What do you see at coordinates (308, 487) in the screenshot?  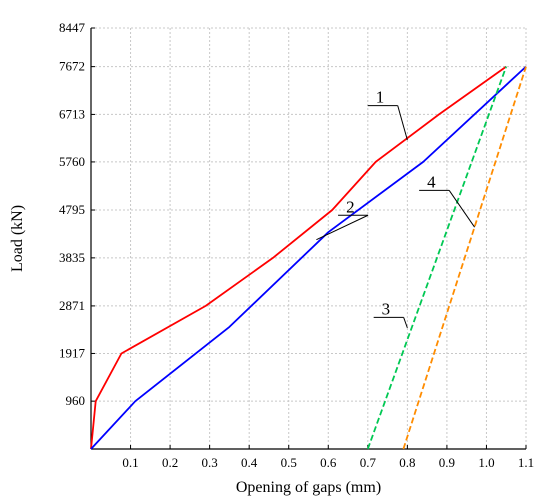 I see `x-axis-title: Opening of gaps (mm)` at bounding box center [308, 487].